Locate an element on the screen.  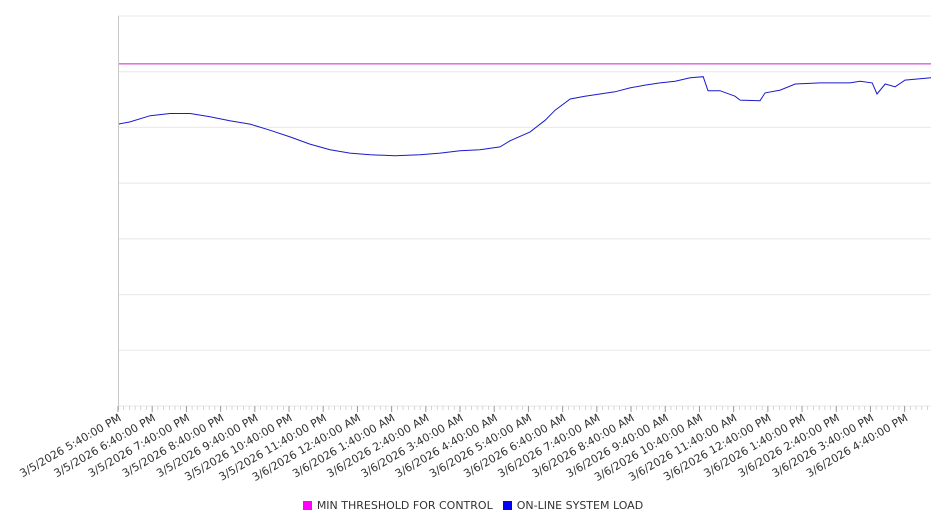
legend-item-load: ON-LINE SYSTEM LOAD is located at coordinates (573, 505).